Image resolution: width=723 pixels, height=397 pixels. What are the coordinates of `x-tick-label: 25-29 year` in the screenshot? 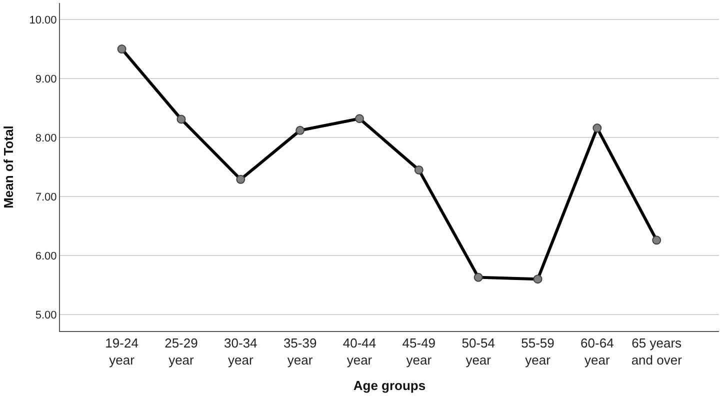 It's located at (181, 352).